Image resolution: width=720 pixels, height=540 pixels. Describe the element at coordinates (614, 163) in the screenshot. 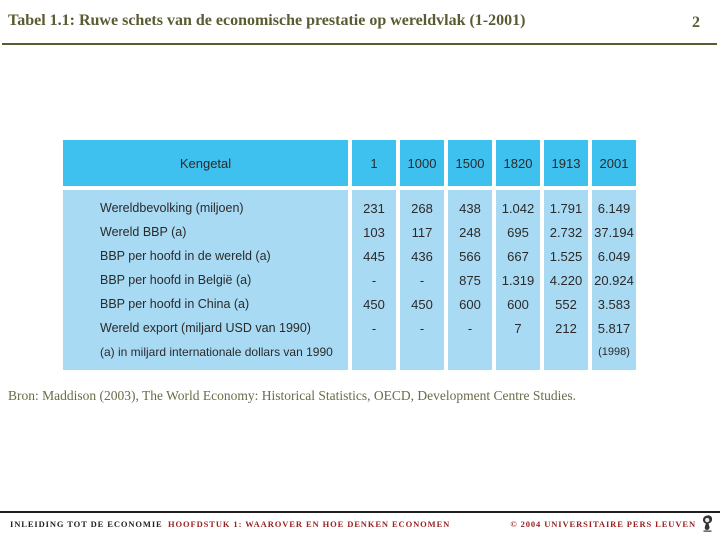

I see `column-header: 2001` at that location.